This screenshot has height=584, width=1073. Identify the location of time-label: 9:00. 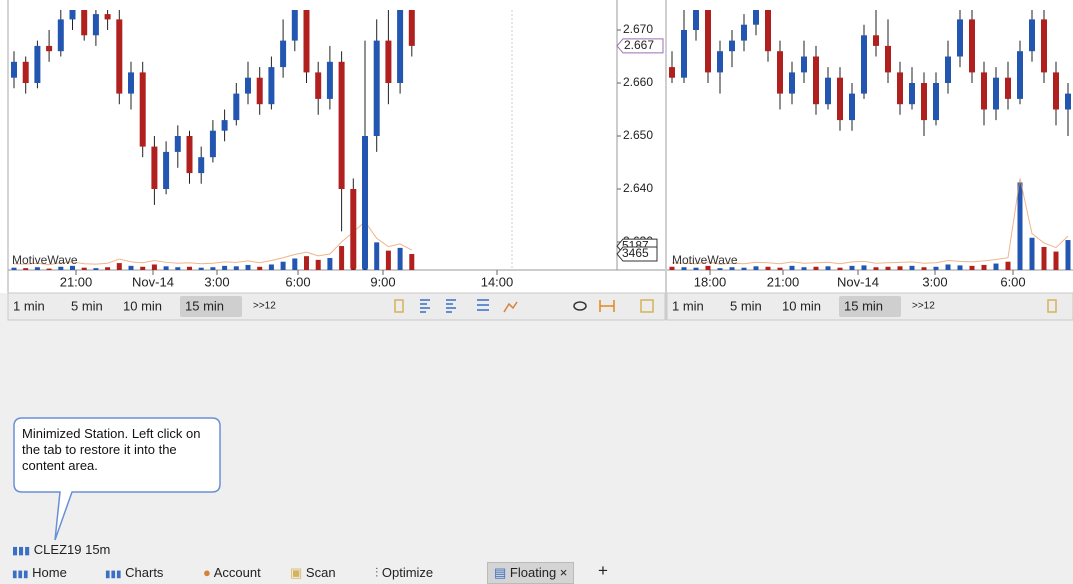
(382, 281).